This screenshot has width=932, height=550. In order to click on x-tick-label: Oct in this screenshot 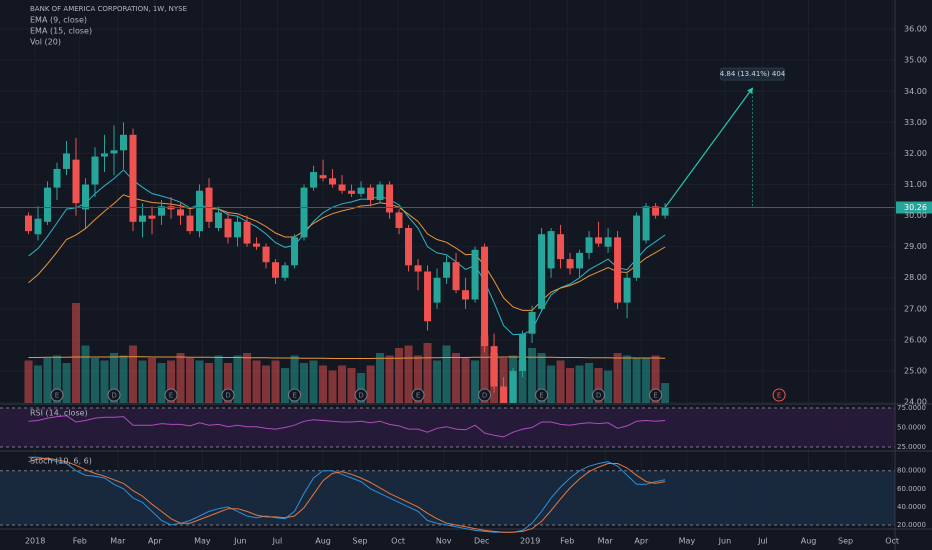, I will do `click(892, 541)`.